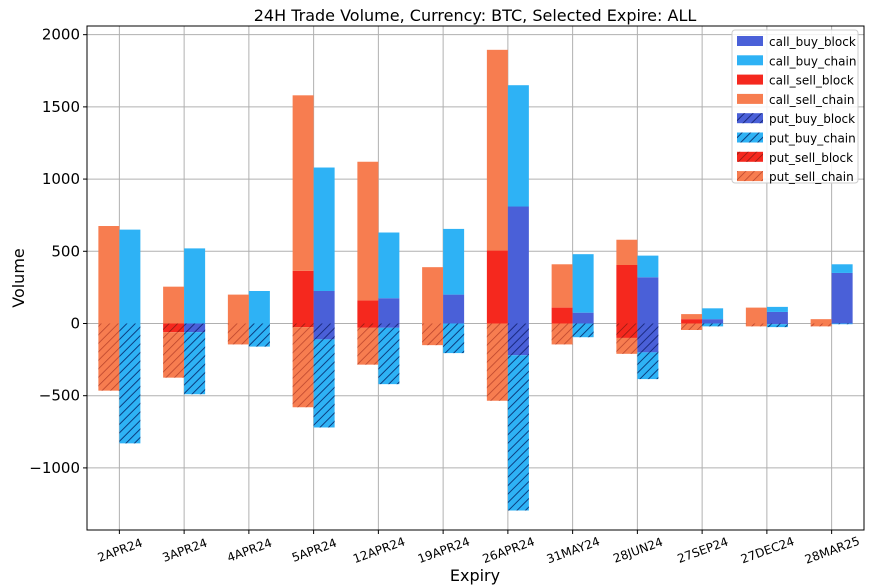 The image size is (894, 588). I want to click on legend-swatch-call_buy_chain, so click(750, 60).